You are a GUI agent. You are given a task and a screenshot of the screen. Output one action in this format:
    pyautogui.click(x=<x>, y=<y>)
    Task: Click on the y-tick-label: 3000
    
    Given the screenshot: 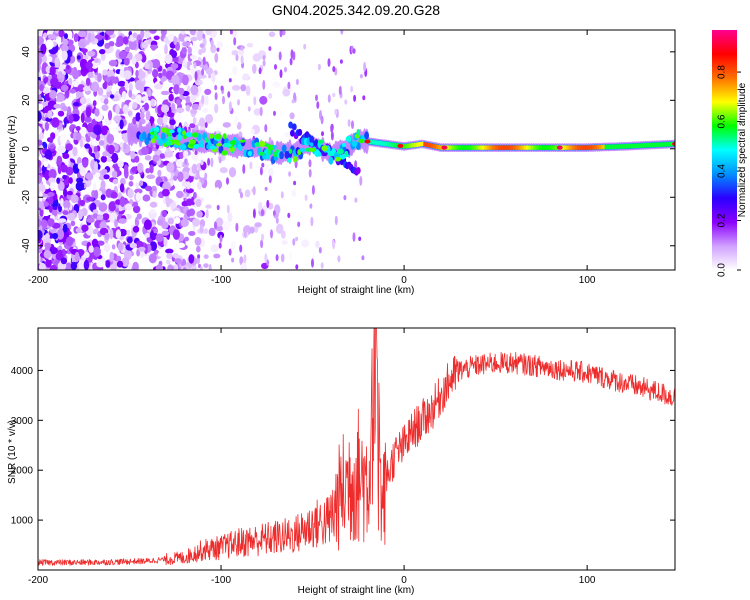 What is the action you would take?
    pyautogui.click(x=22, y=421)
    